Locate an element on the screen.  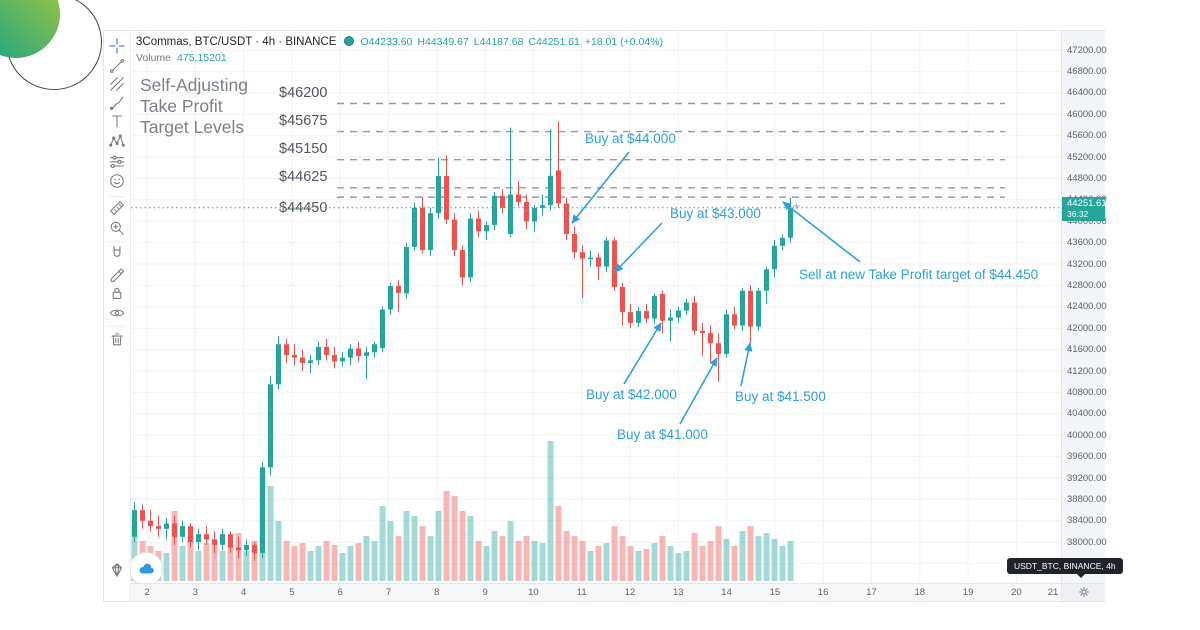
object-tree-icon is located at coordinates (117, 570).